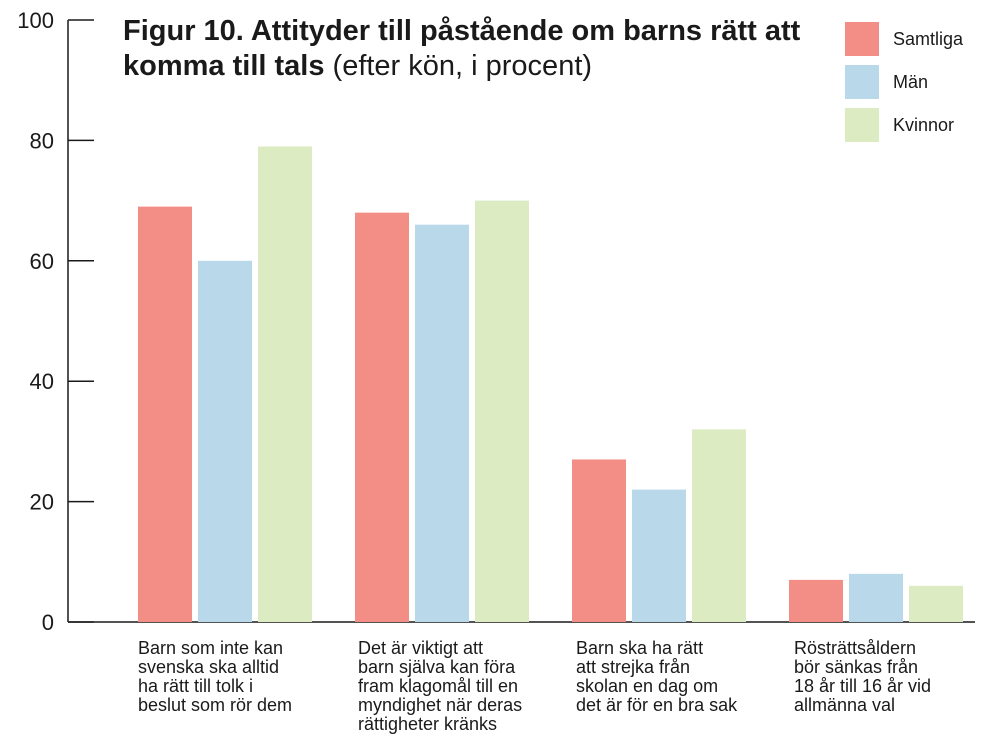  Describe the element at coordinates (845, 705) in the screenshot. I see `x-category-label-line: allmänna val` at that location.